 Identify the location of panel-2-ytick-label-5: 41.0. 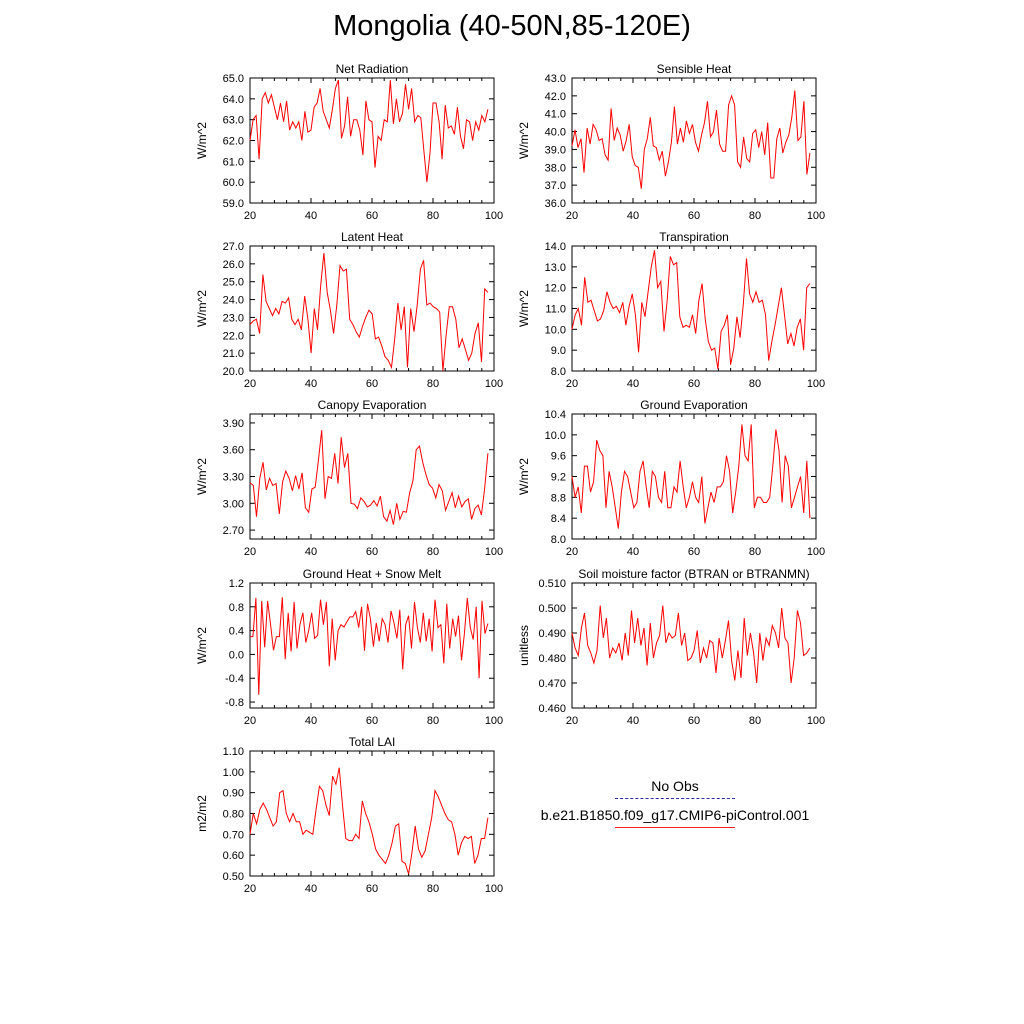
(555, 115).